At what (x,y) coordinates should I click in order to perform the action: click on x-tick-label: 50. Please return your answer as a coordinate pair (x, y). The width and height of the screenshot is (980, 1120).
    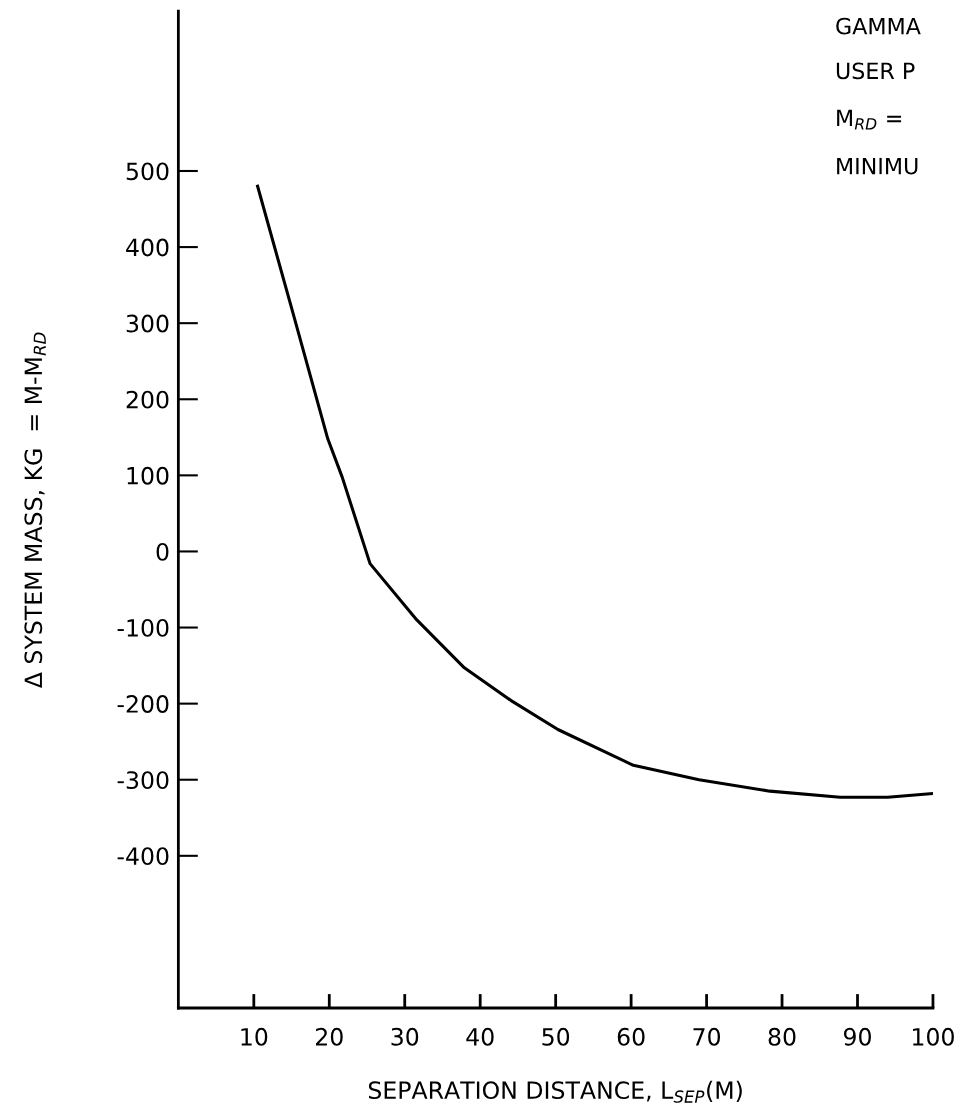
    Looking at the image, I should click on (556, 1036).